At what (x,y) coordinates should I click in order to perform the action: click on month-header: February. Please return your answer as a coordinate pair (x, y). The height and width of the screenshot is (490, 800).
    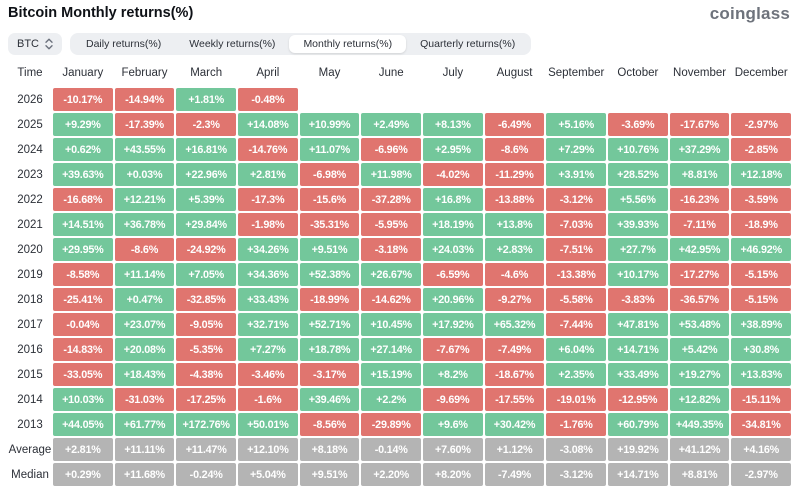
    Looking at the image, I should click on (144, 73).